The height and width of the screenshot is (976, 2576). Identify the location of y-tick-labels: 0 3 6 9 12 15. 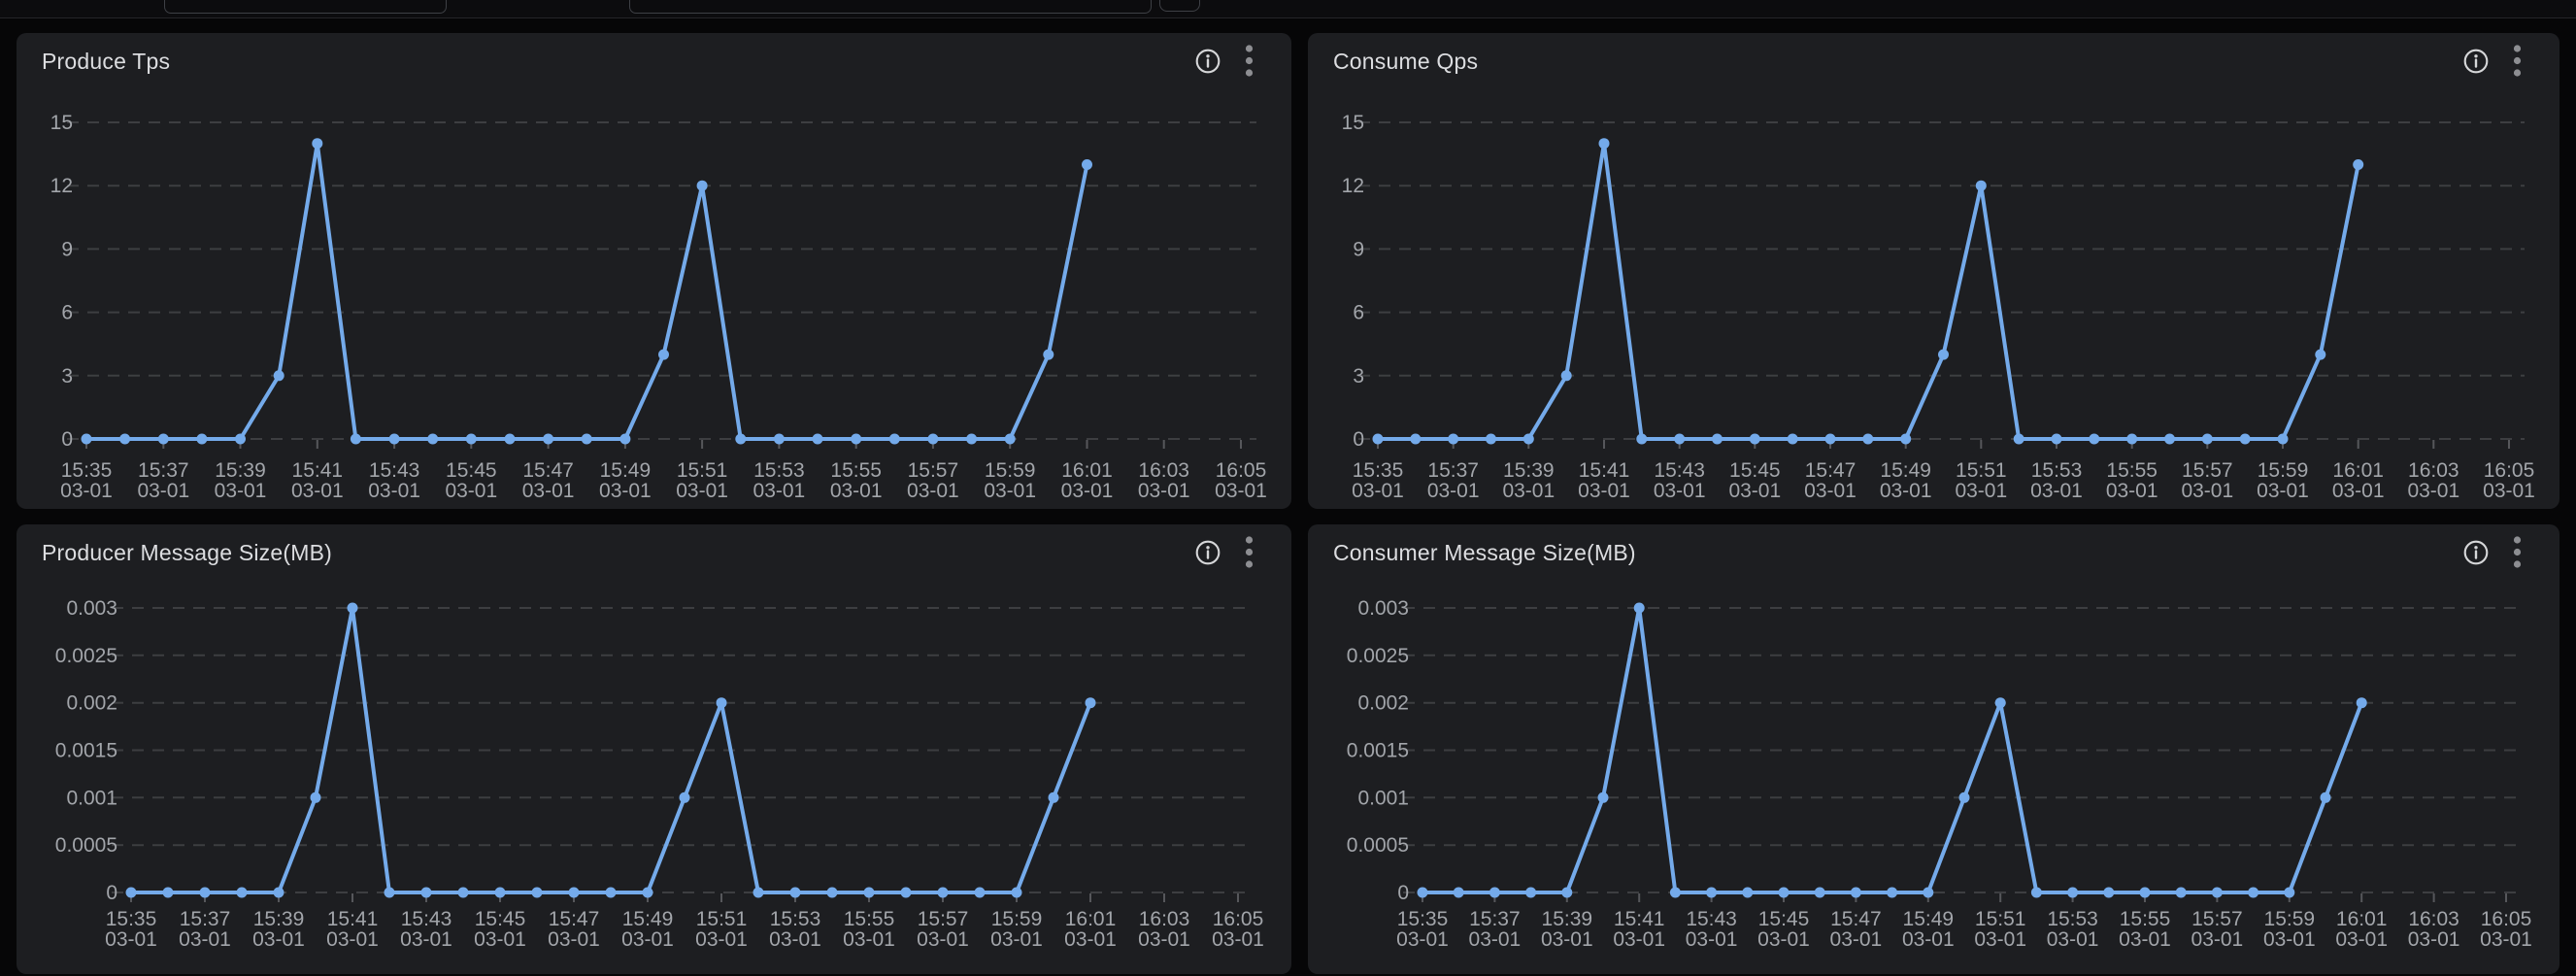
(1353, 281).